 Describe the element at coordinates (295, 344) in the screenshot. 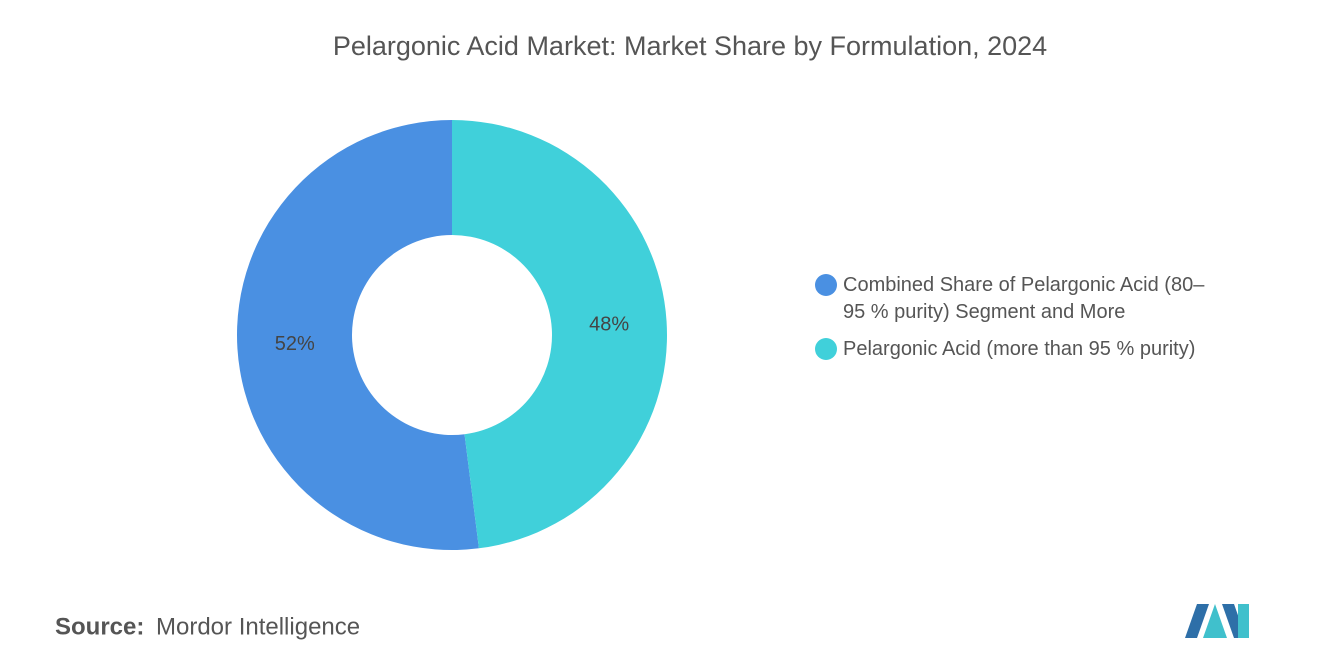

I see `value-label: 52%` at that location.